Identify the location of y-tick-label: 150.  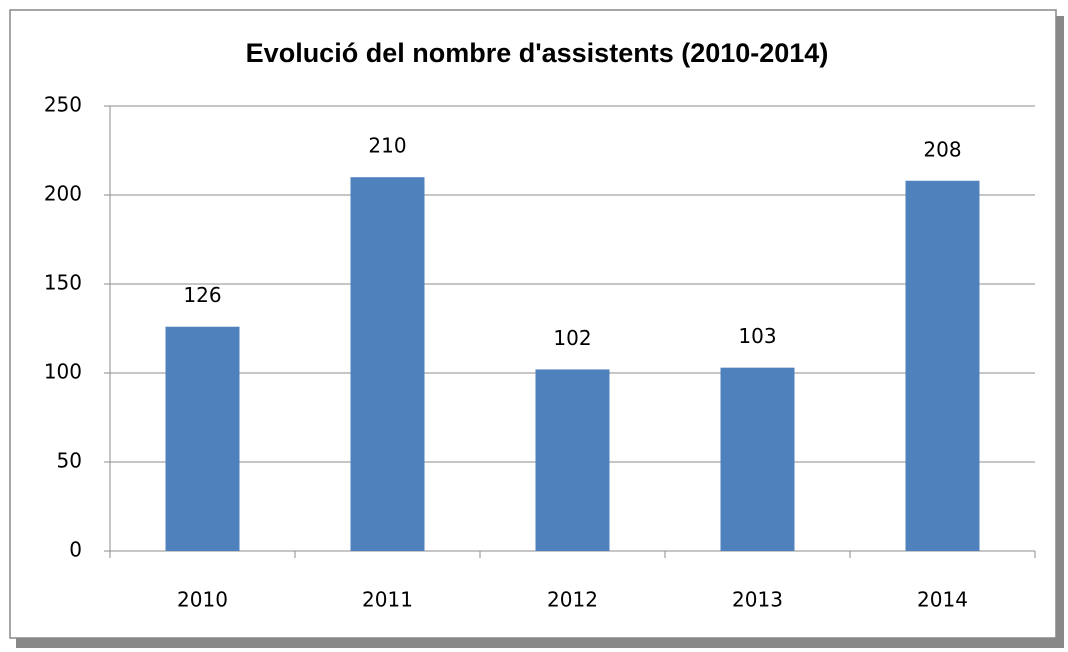
(63, 283).